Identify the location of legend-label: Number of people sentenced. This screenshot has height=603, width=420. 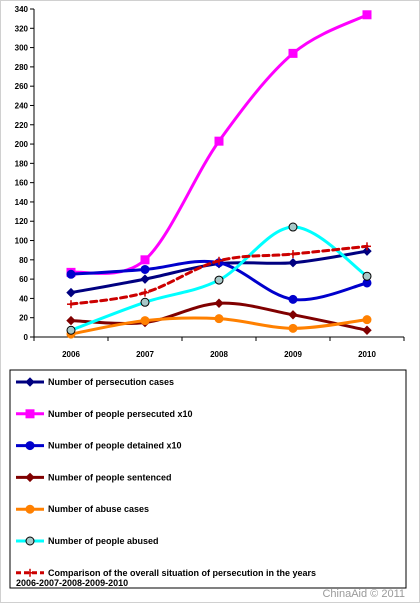
(110, 477).